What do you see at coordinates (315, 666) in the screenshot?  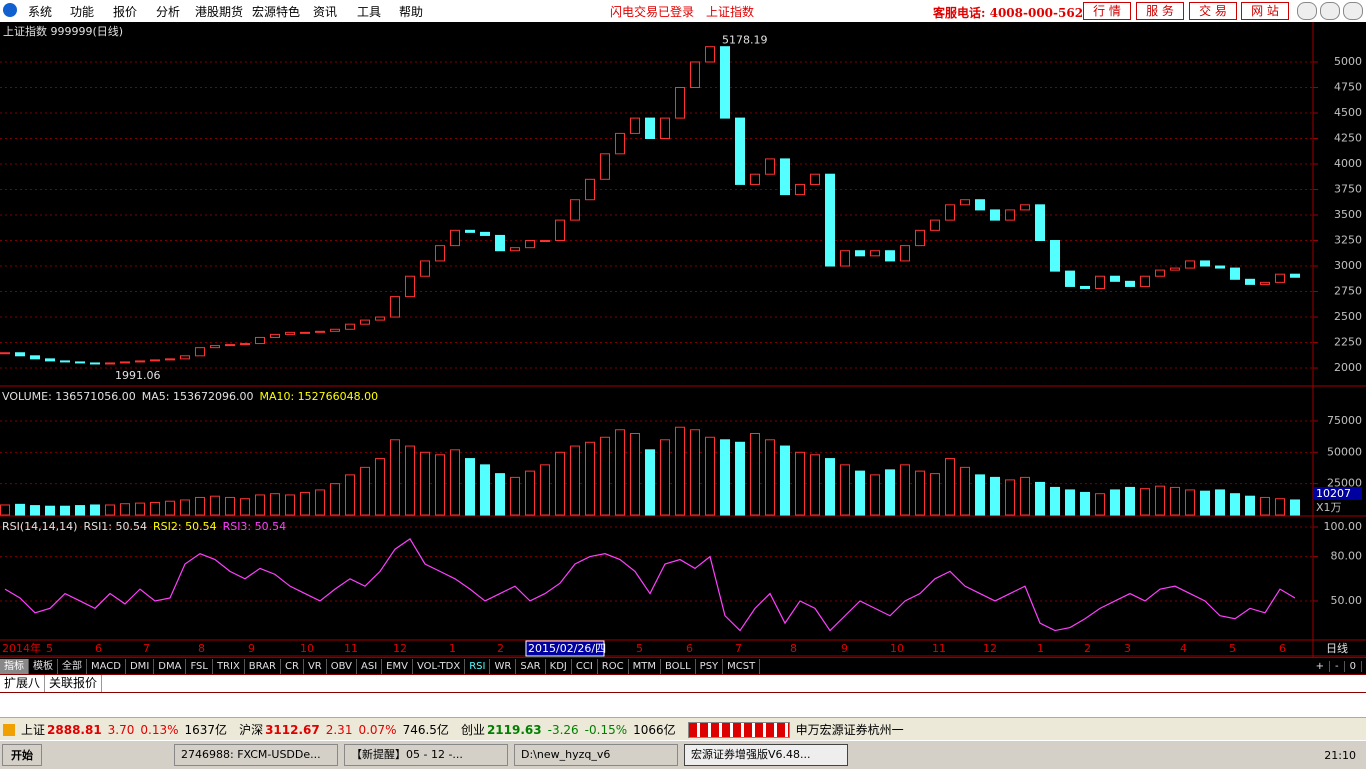 I see `tab: VR` at bounding box center [315, 666].